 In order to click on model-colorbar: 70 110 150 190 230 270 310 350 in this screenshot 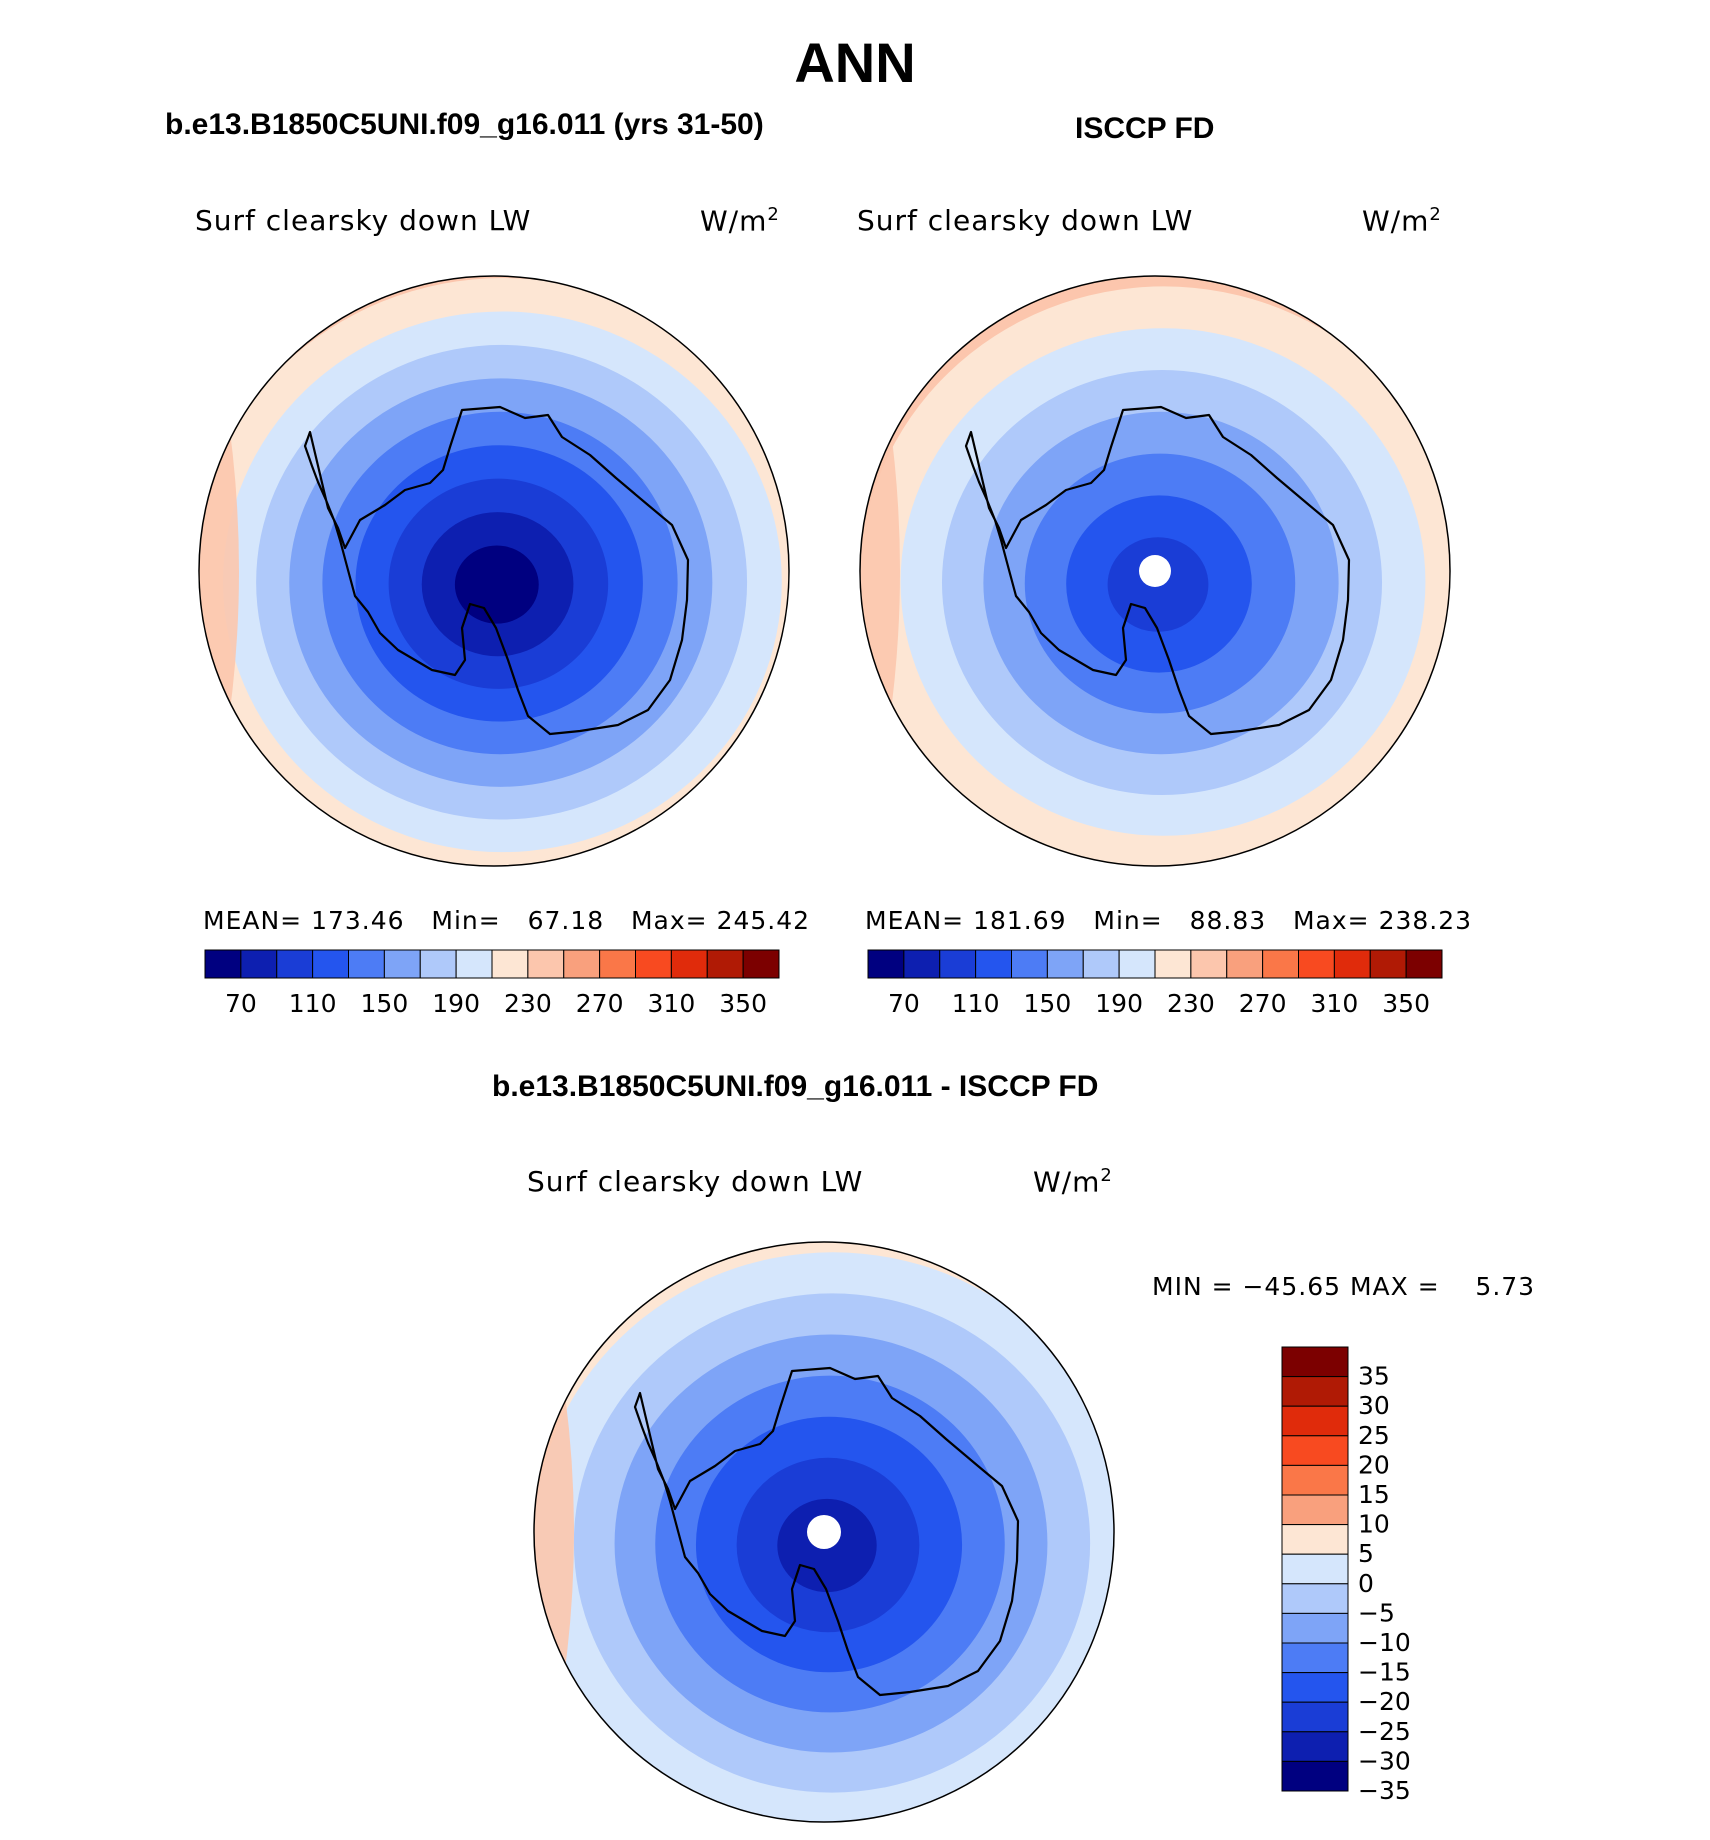, I will do `click(492, 983)`.